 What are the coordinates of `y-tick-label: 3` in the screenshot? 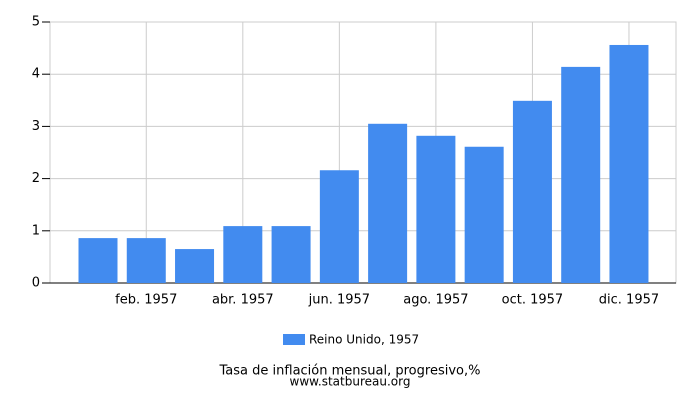 It's located at (36, 126).